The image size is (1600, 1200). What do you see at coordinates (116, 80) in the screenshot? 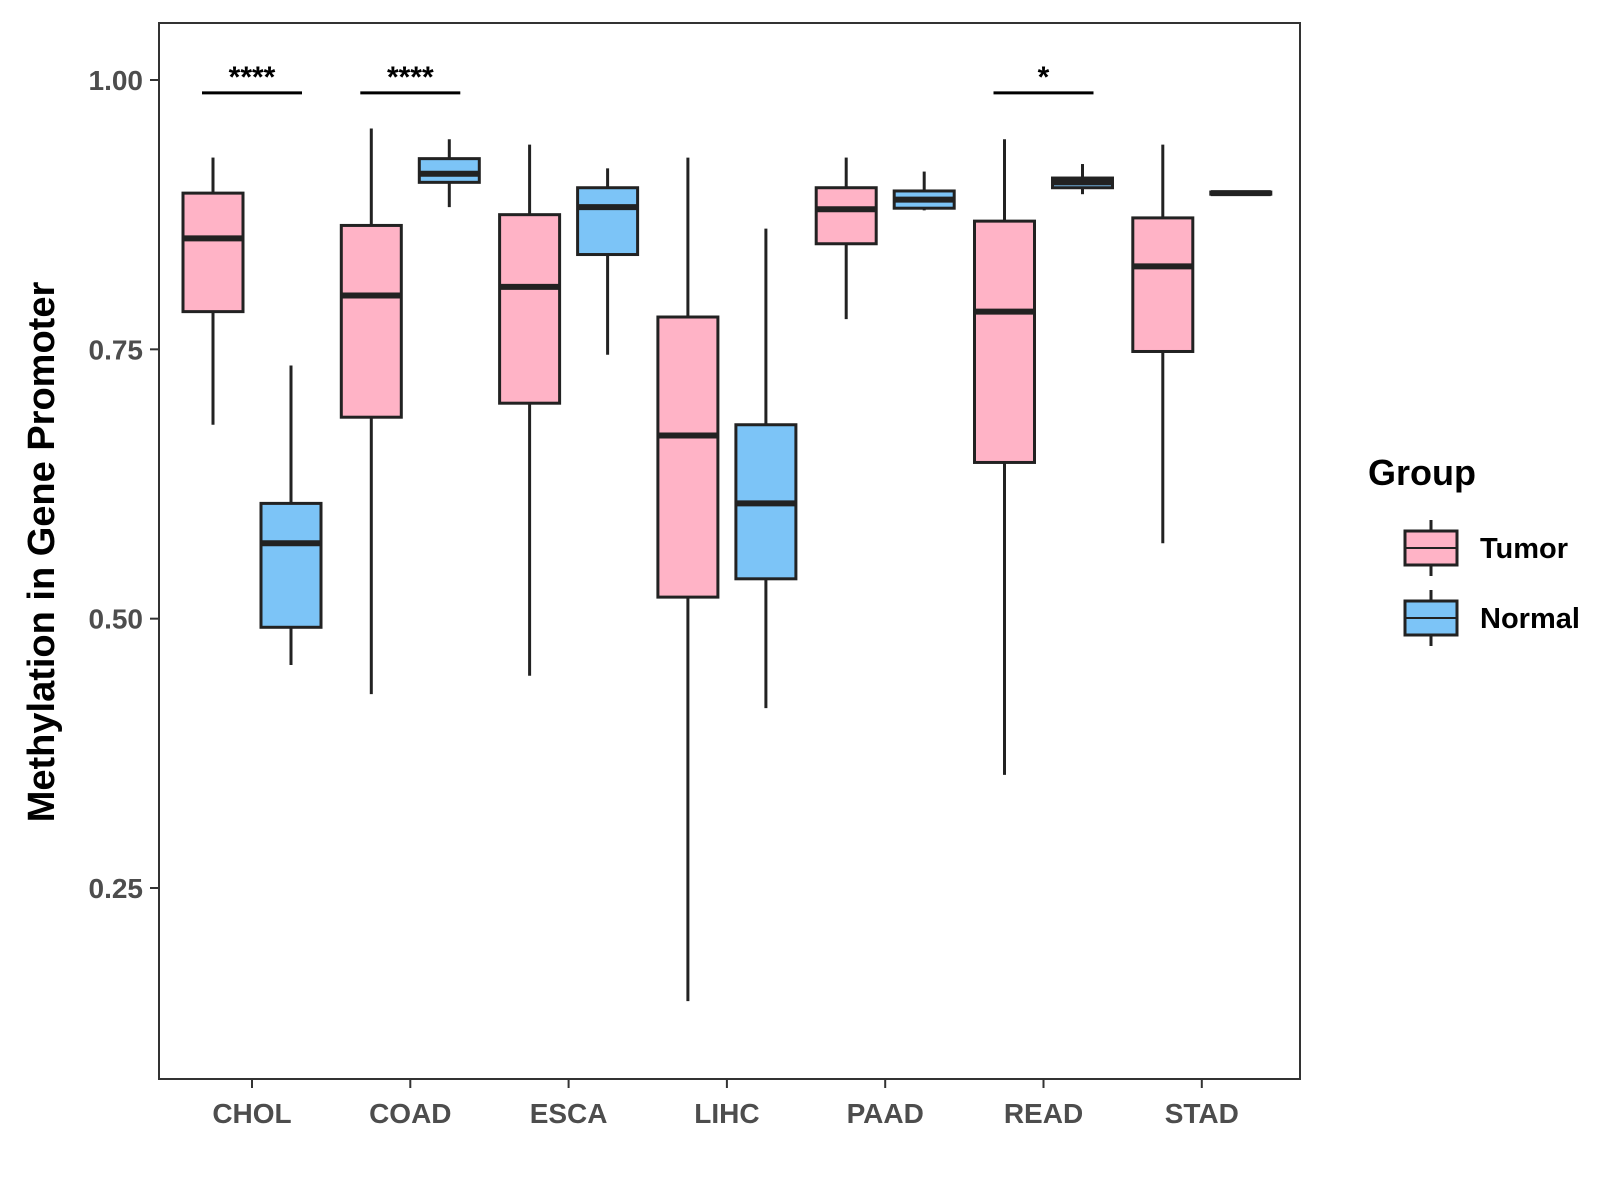
I see `y-tick-label: 1.00` at bounding box center [116, 80].